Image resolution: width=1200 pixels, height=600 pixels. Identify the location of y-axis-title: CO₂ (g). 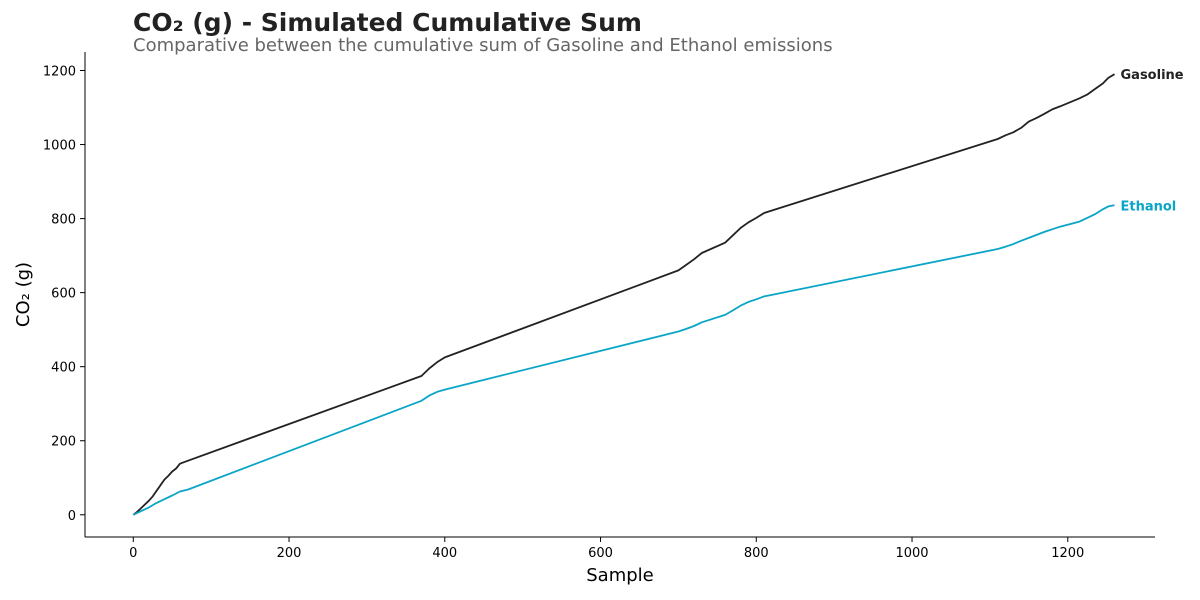
(23, 294).